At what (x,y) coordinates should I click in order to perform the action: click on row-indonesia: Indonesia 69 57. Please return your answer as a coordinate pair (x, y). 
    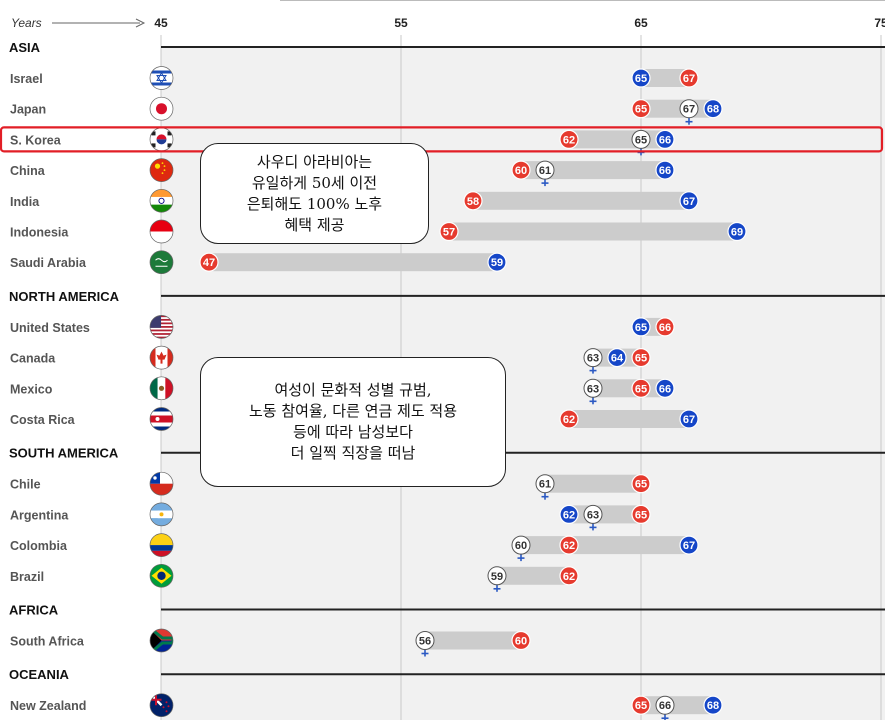
    Looking at the image, I should click on (378, 231).